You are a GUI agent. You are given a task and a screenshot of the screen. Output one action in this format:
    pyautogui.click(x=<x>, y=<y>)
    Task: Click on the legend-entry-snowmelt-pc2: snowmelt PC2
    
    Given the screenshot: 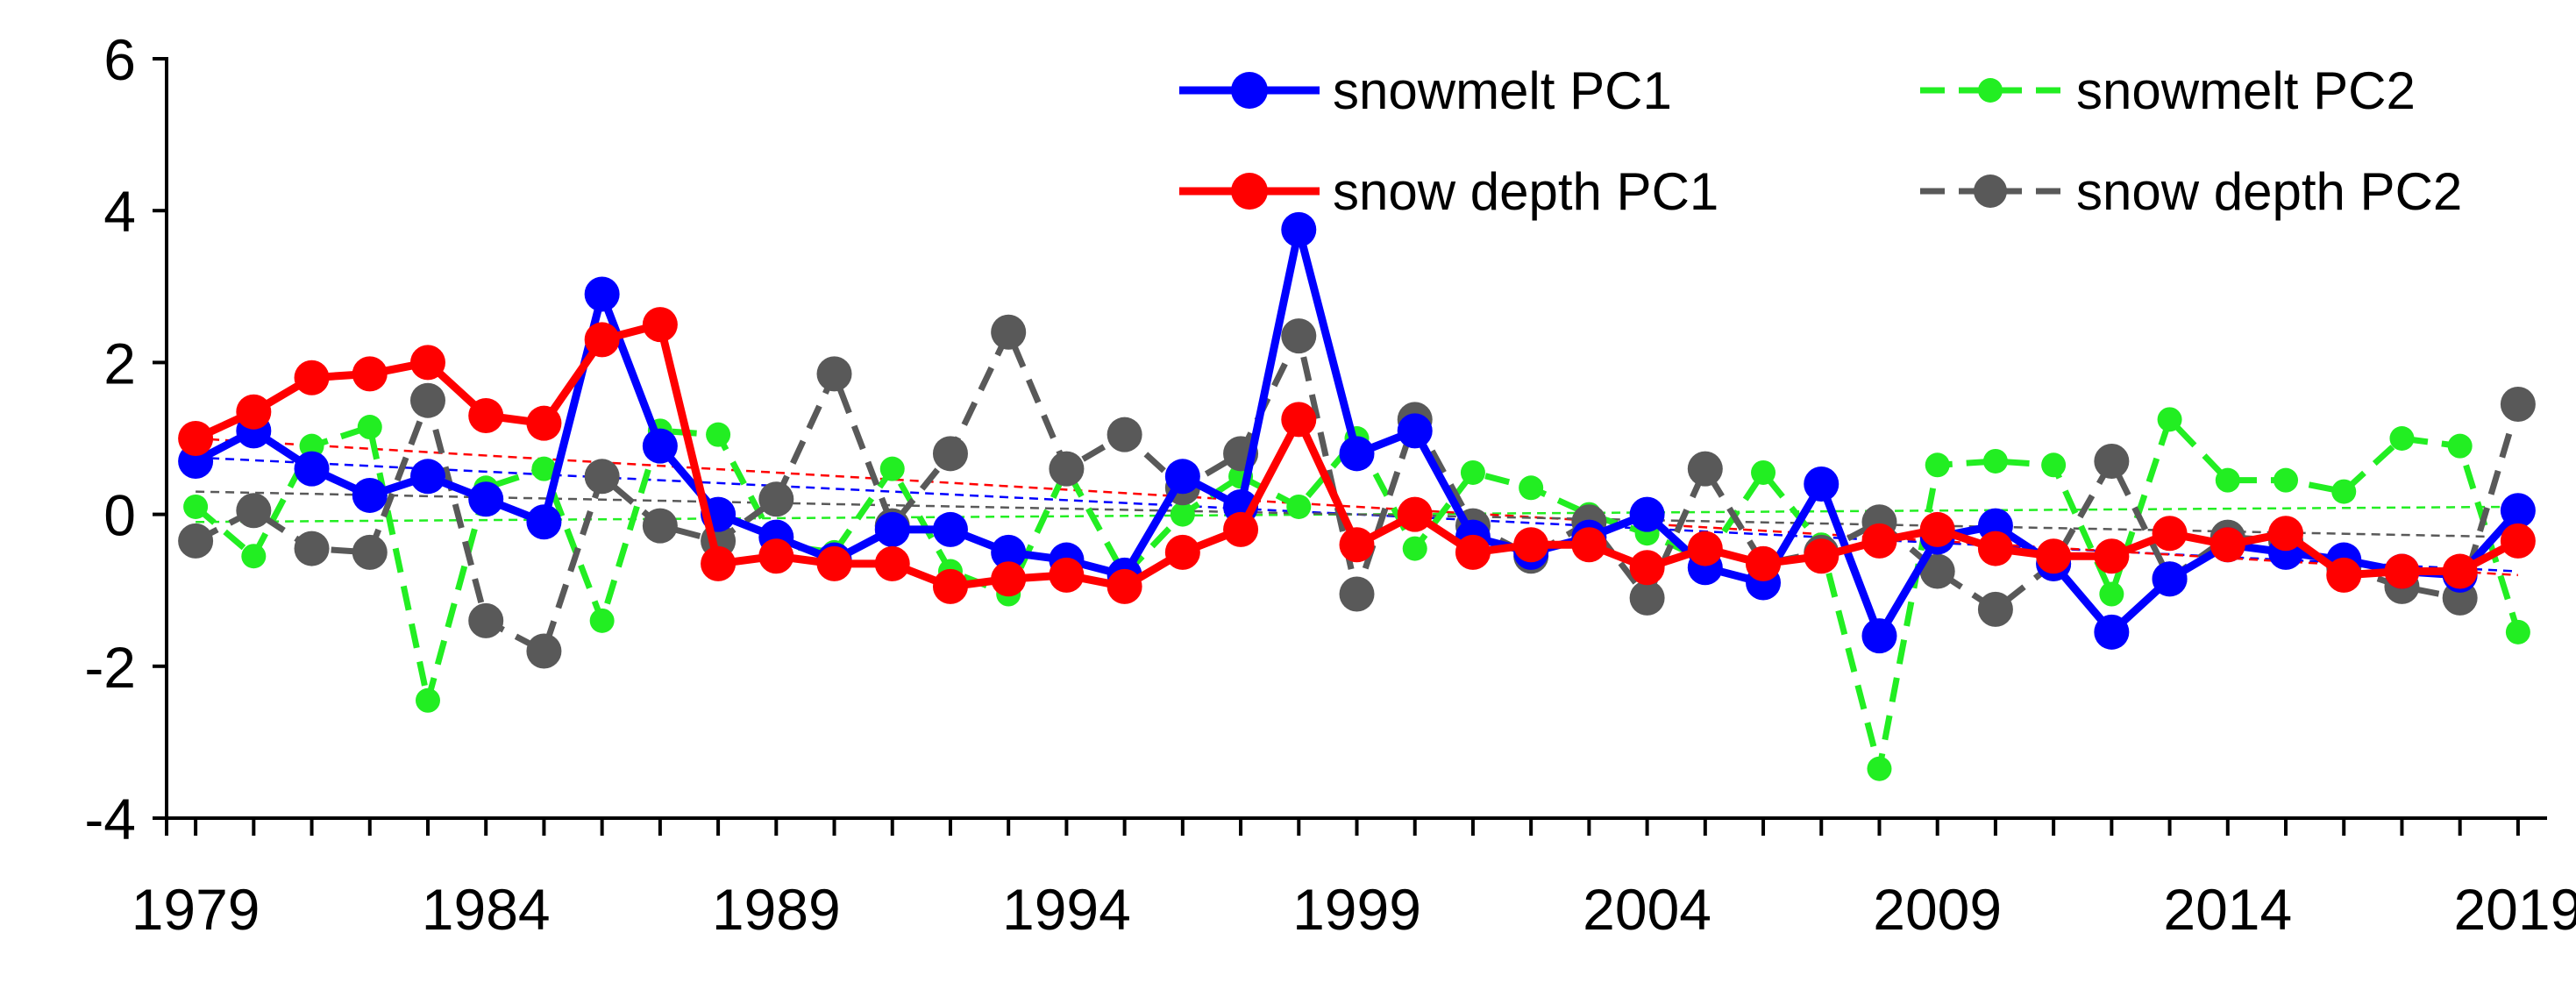 What is the action you would take?
    pyautogui.click(x=2168, y=90)
    